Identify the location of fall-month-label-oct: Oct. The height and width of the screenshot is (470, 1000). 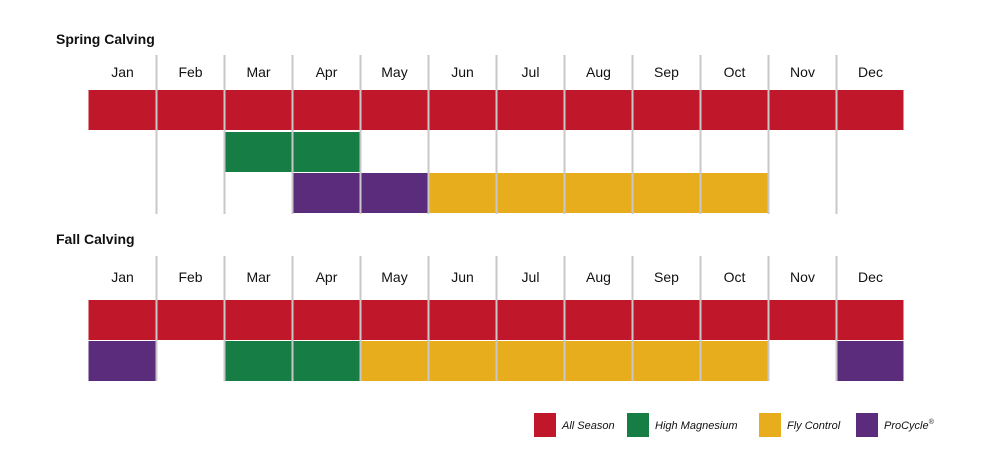
(735, 277).